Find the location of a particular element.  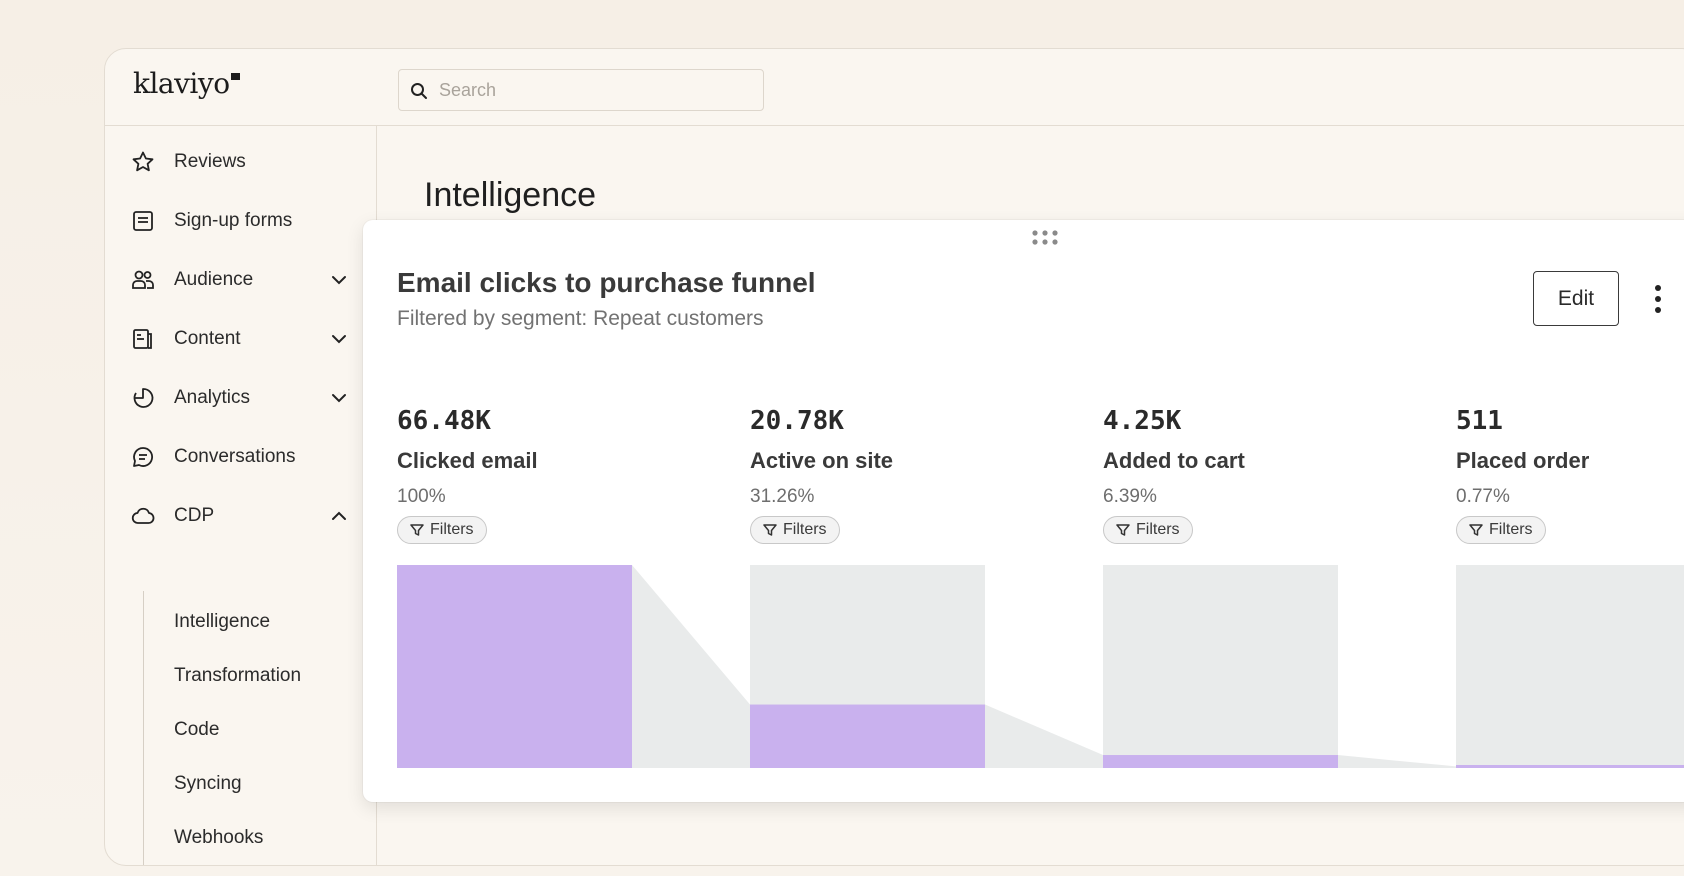

page-title: Intelligence is located at coordinates (510, 195).